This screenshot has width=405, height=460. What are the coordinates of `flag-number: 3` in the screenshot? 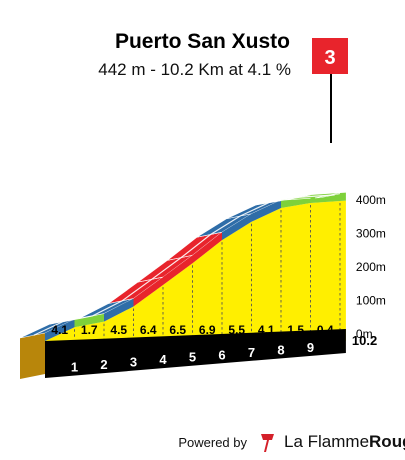 It's located at (329, 58).